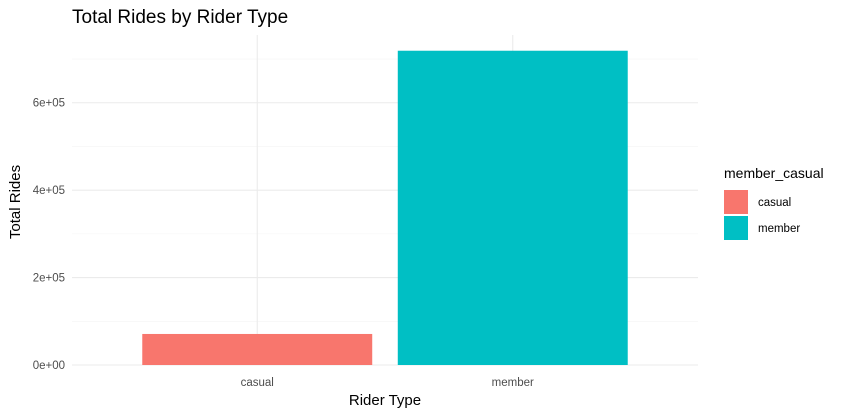 This screenshot has height=417, width=856. Describe the element at coordinates (779, 229) in the screenshot. I see `legend-label-member: member` at that location.